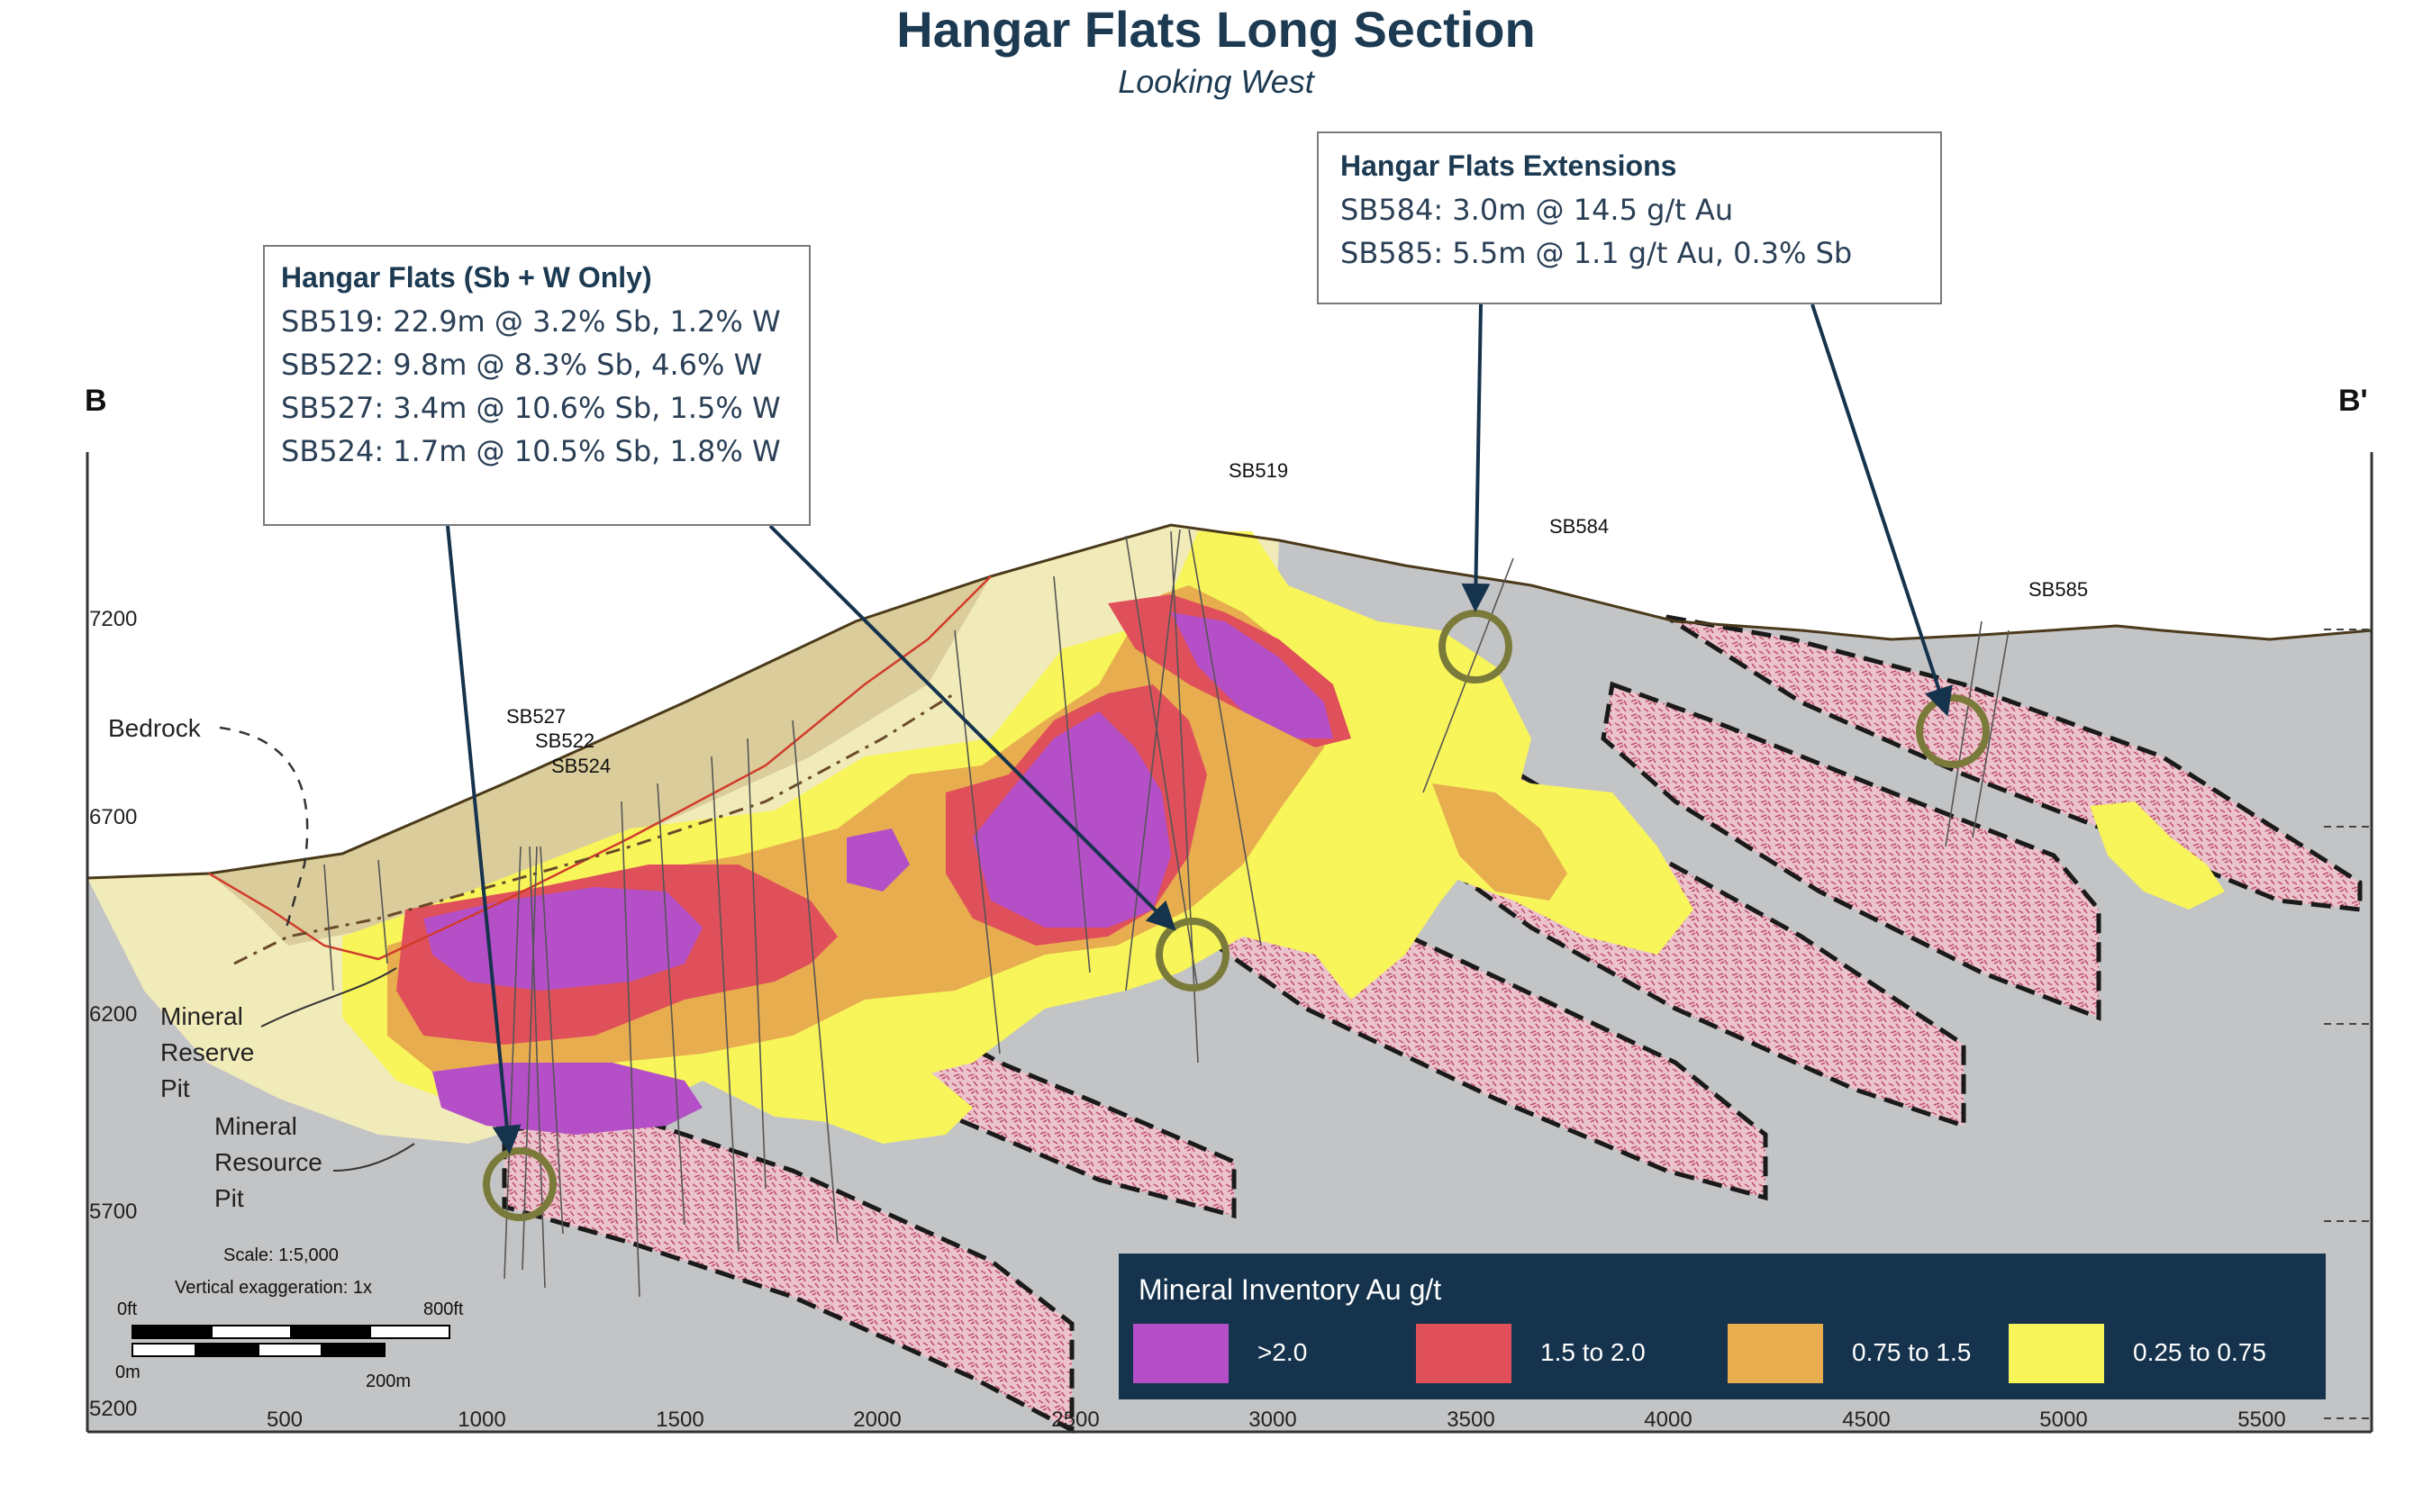  Describe the element at coordinates (481, 1420) in the screenshot. I see `dist-tick-1000: 1000` at that location.